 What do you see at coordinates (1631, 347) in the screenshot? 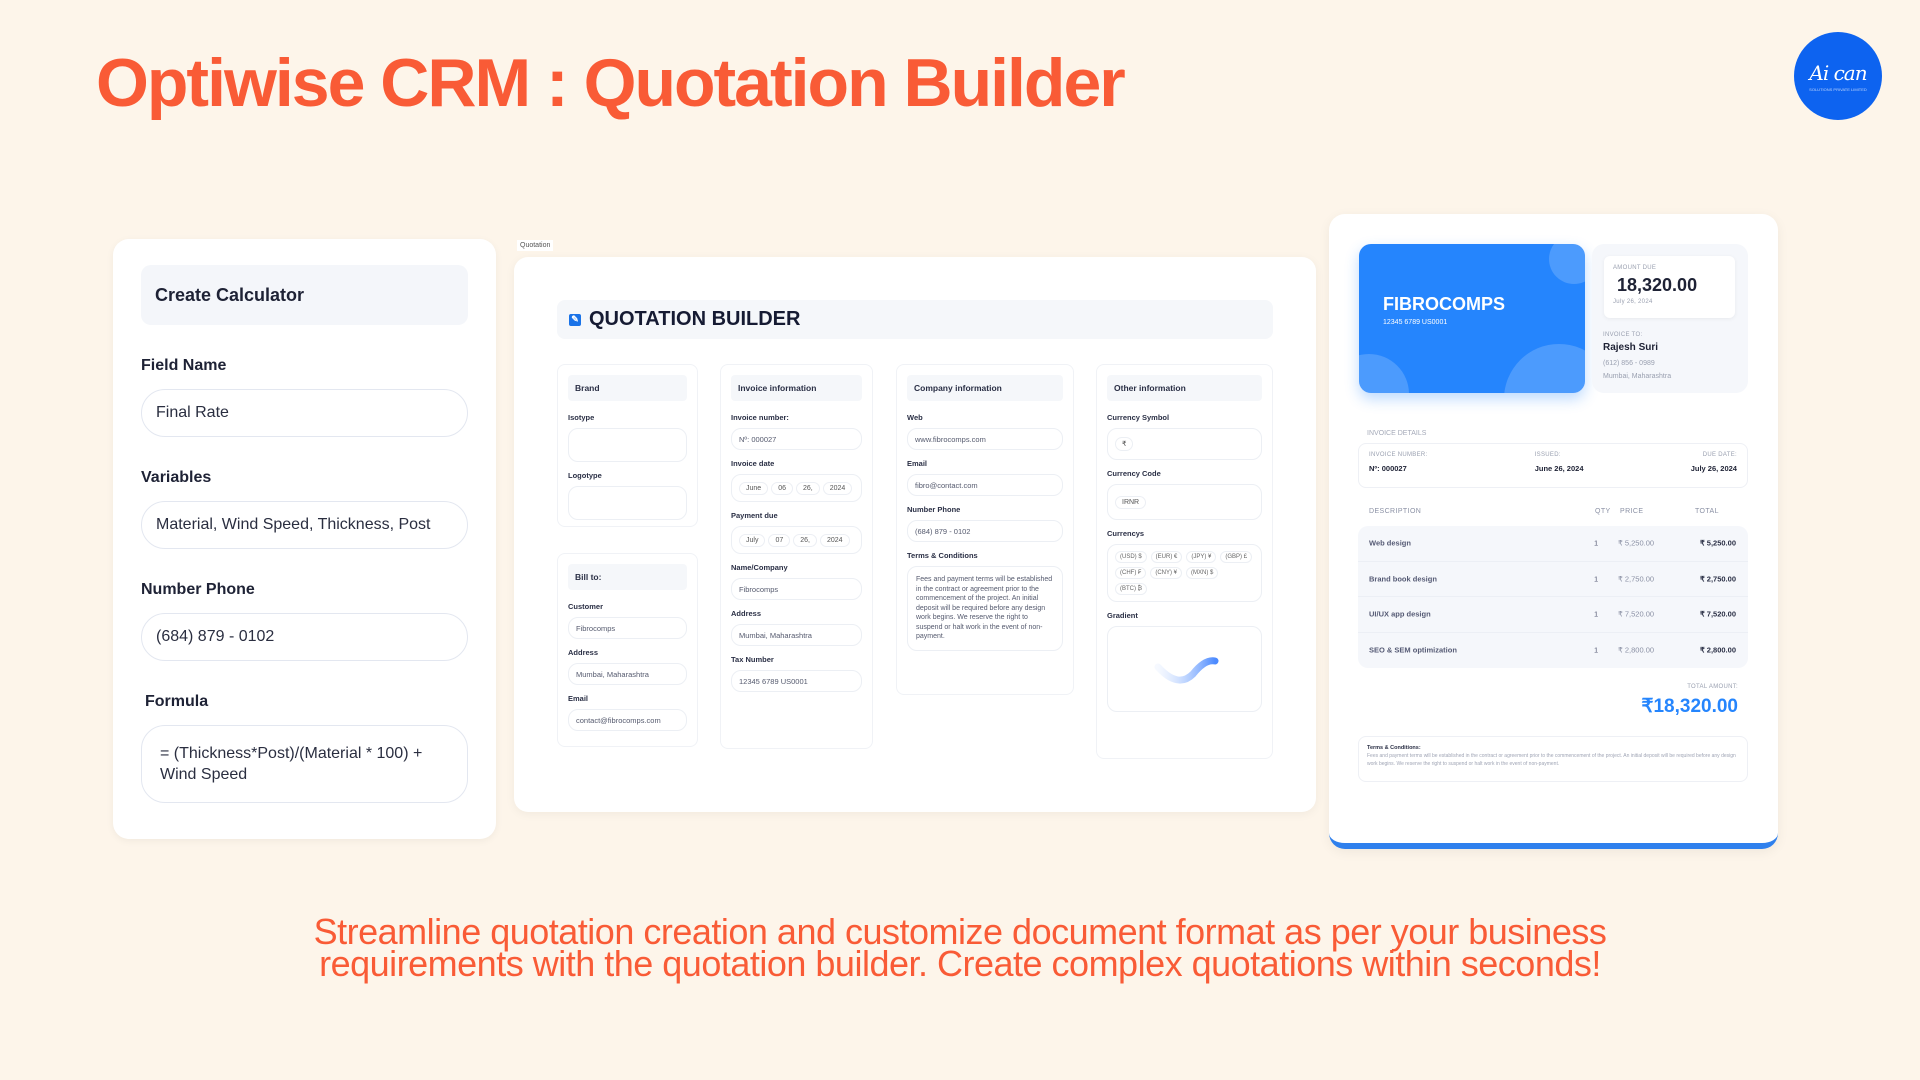
I see `client-name: Rajesh Suri` at bounding box center [1631, 347].